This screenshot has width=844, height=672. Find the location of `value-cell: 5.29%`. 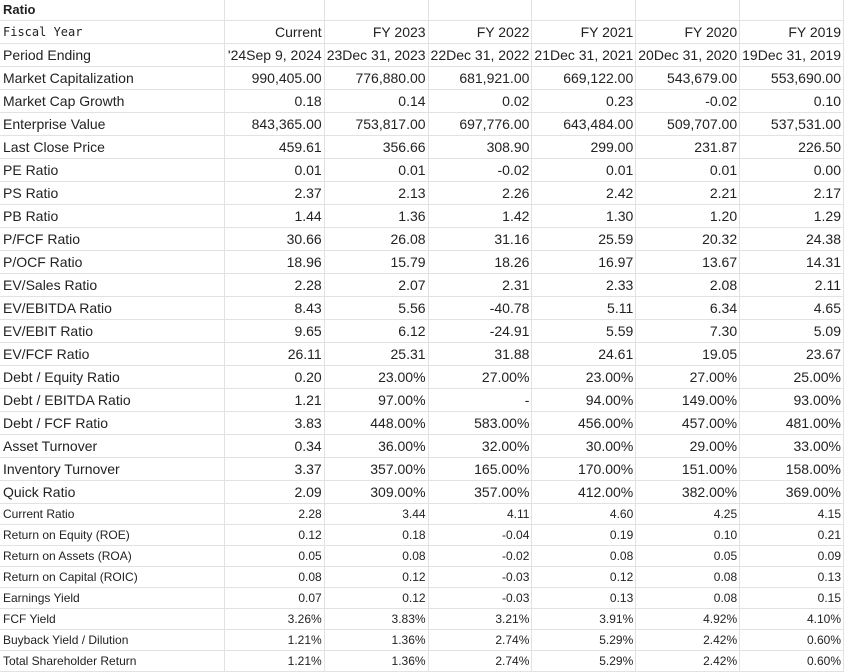

value-cell: 5.29% is located at coordinates (584, 661).